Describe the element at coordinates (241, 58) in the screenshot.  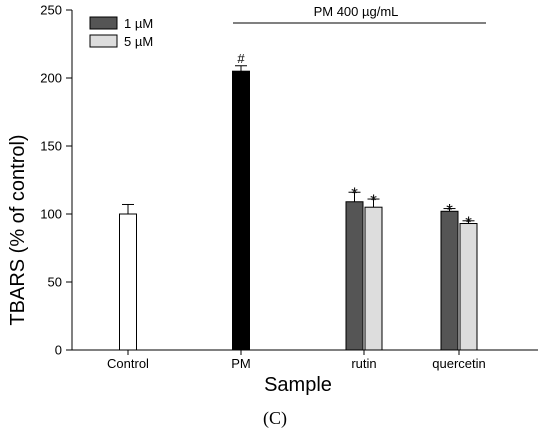
I see `significance-mark: #` at that location.